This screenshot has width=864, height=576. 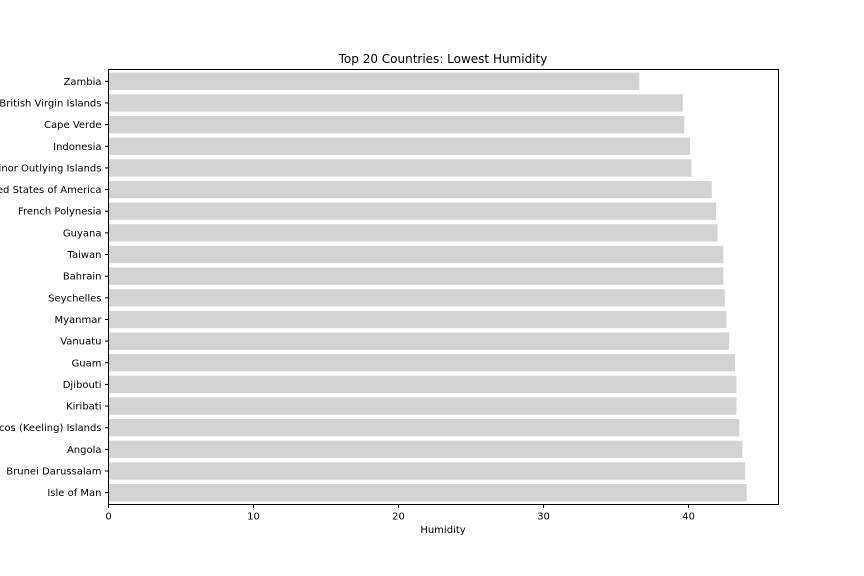 I want to click on x-tick-label: 40, so click(x=688, y=517).